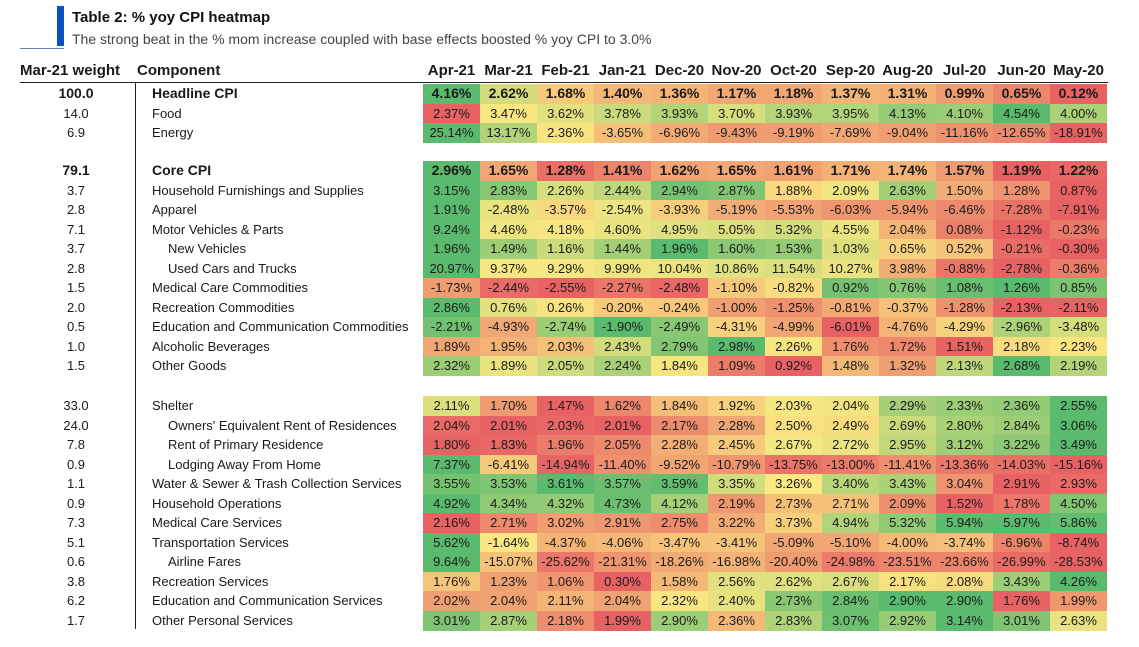 Image resolution: width=1139 pixels, height=647 pixels. Describe the element at coordinates (1021, 542) in the screenshot. I see `heatmap-cell: -6.96%` at that location.